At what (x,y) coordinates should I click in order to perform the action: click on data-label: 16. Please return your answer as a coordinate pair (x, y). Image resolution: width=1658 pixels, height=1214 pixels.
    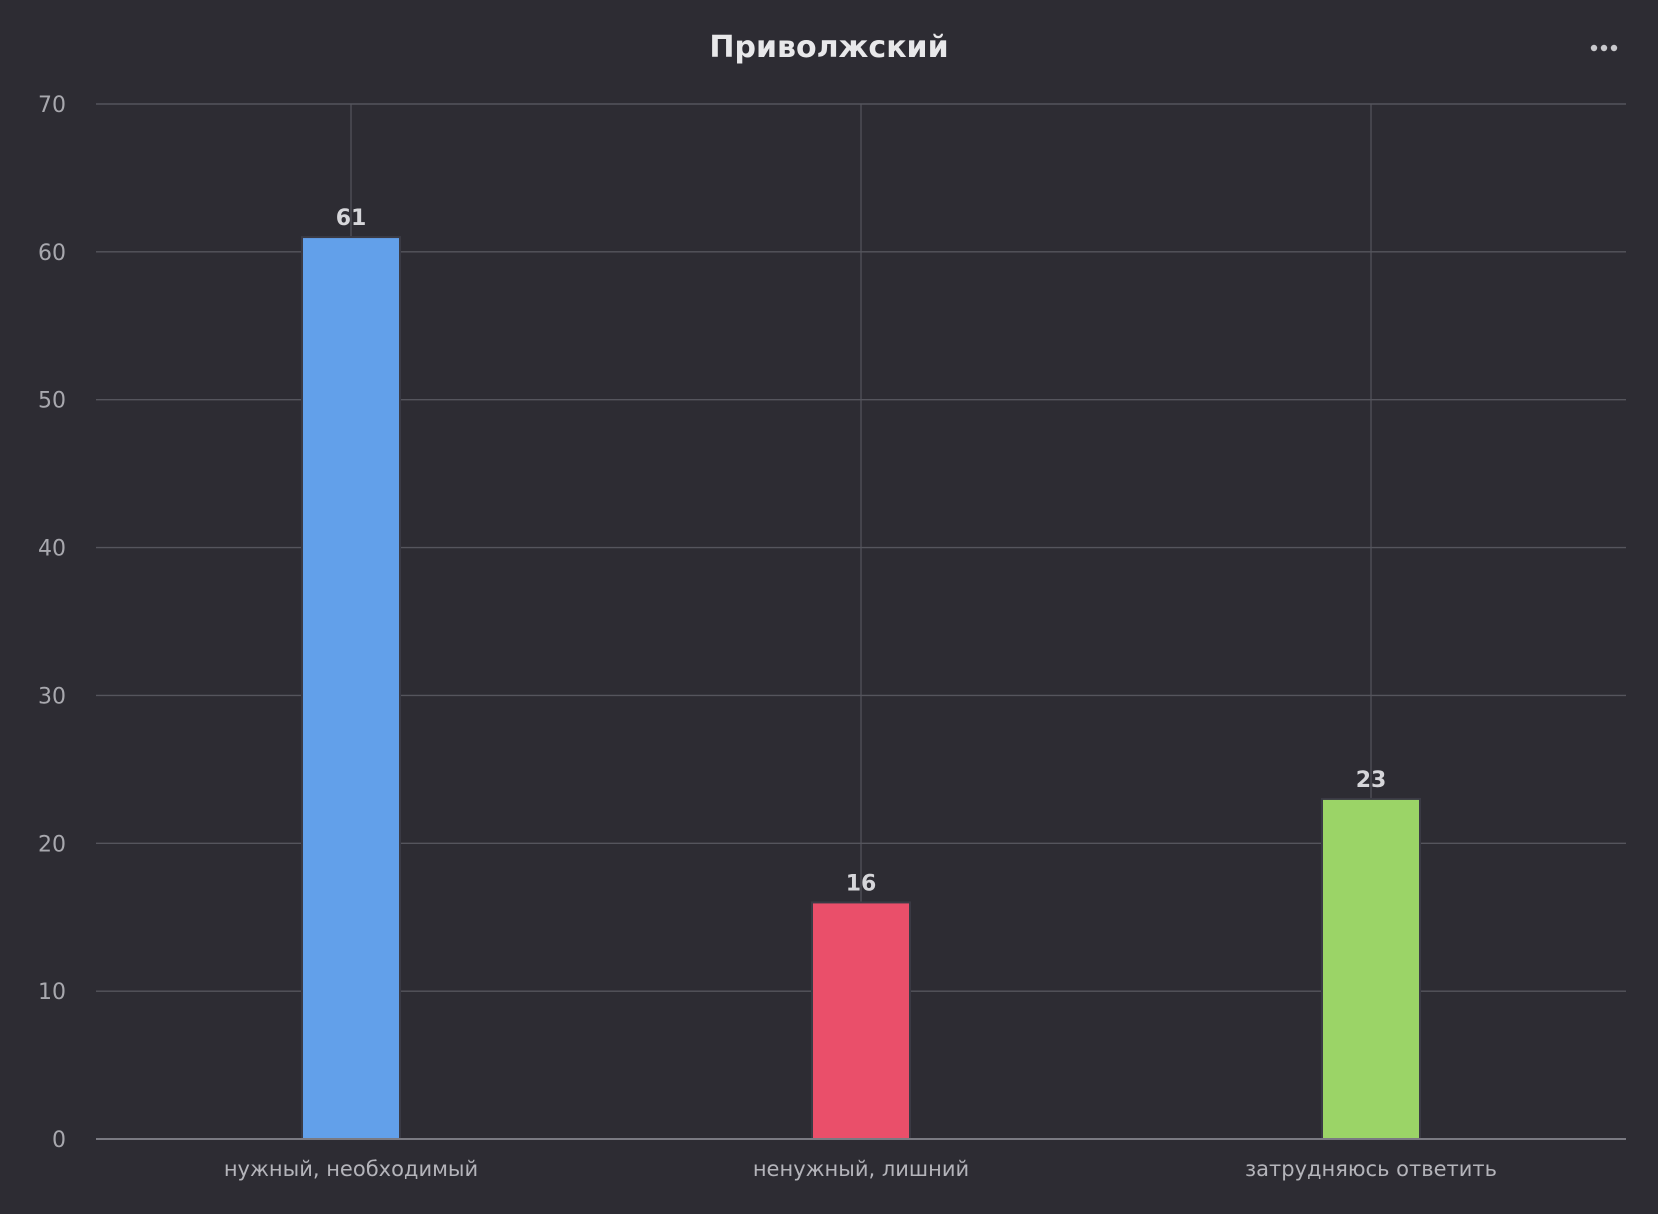
    Looking at the image, I should click on (861, 883).